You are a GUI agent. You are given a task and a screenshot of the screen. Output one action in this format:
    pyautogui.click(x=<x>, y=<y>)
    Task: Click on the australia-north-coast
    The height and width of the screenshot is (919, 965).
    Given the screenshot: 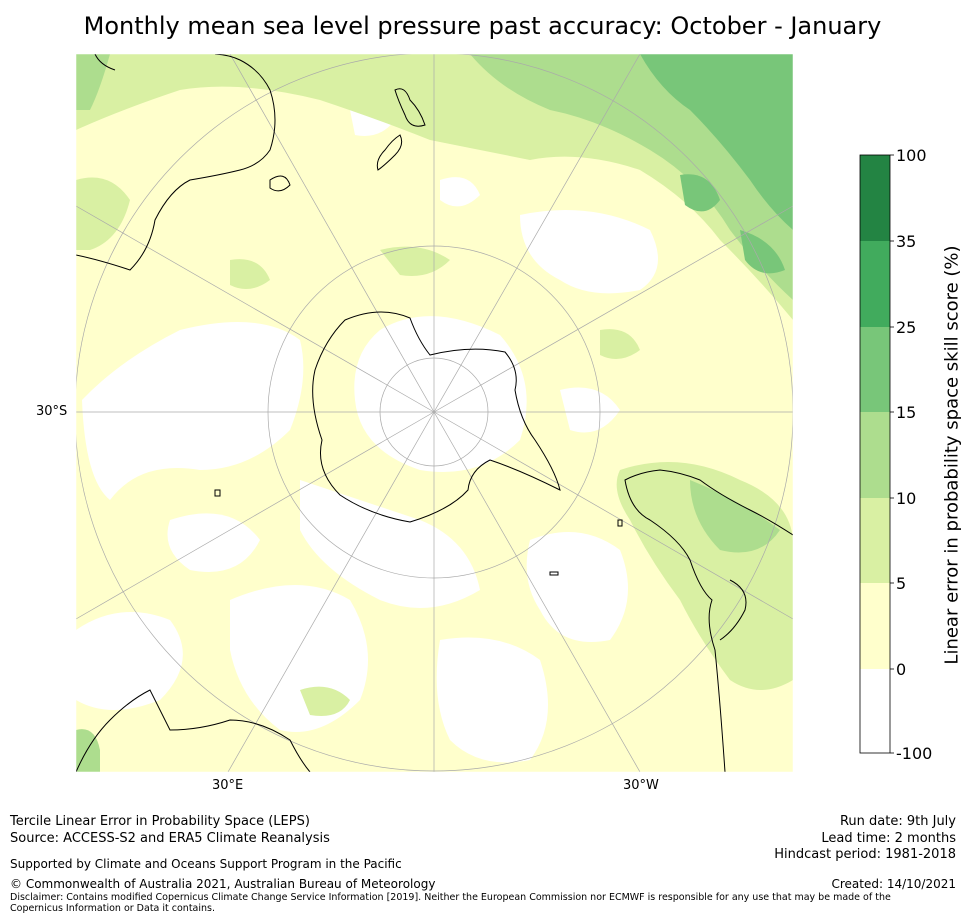 What is the action you would take?
    pyautogui.click(x=105, y=62)
    